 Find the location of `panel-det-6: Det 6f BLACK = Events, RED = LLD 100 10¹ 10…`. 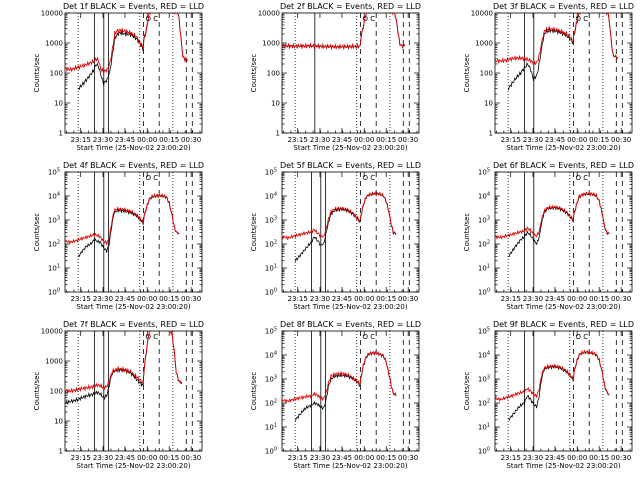

panel-det-6: Det 6f BLACK = Events, RED = LLD 100 10¹ 10… is located at coordinates (548, 236).